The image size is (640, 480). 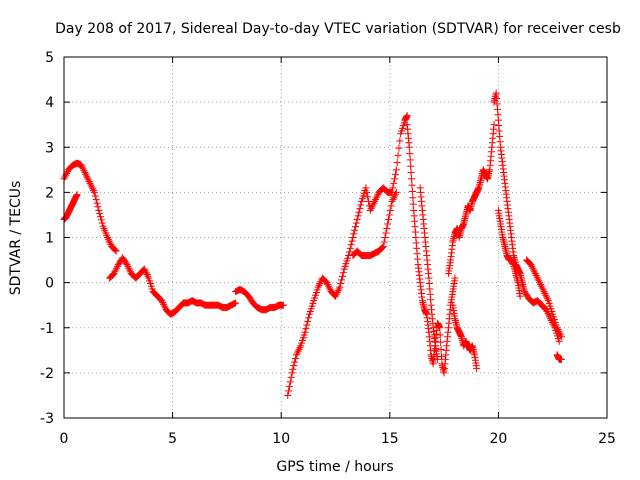 What do you see at coordinates (49, 103) in the screenshot?
I see `y-tick-label: 4` at bounding box center [49, 103].